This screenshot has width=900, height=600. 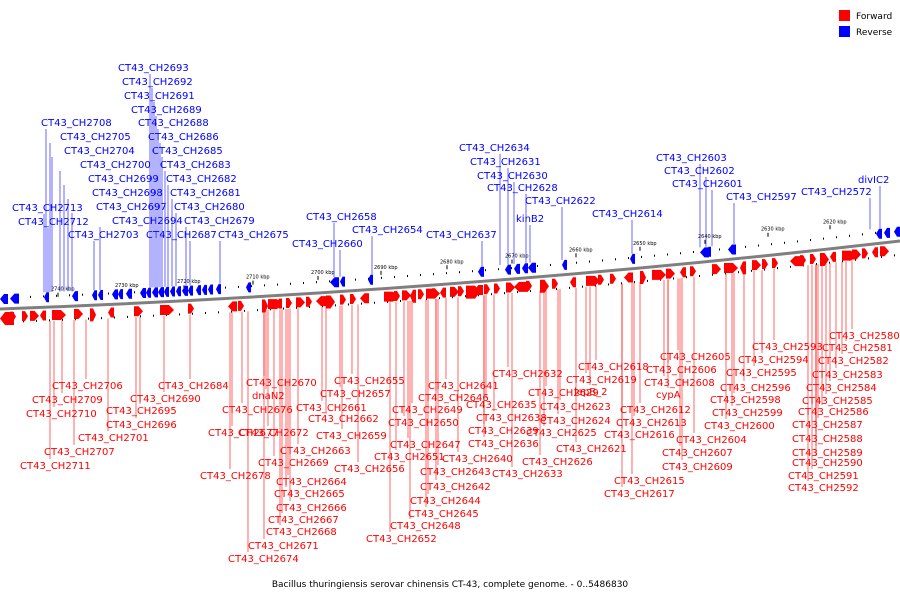 What do you see at coordinates (695, 357) in the screenshot?
I see `forward-gene-label: CT43_CH2605` at bounding box center [695, 357].